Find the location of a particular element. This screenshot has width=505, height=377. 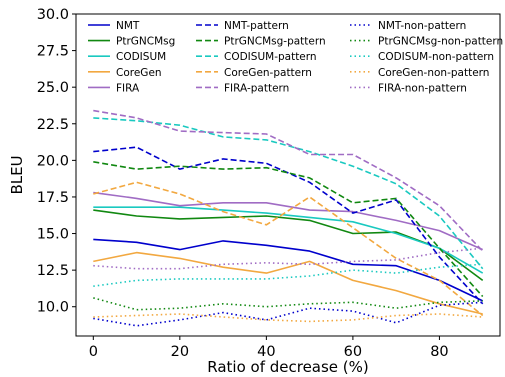

y-axis-label: BLEU is located at coordinates (17, 174).